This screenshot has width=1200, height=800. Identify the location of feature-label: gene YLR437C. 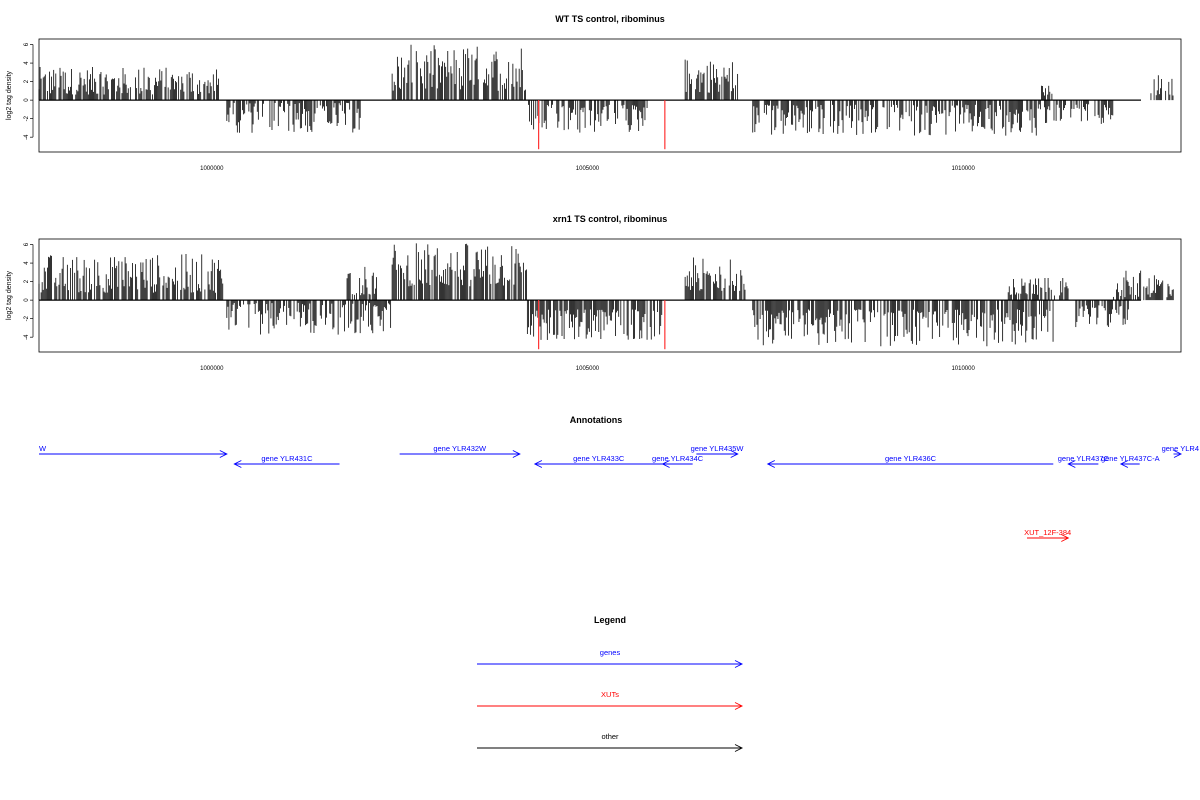
(1084, 458).